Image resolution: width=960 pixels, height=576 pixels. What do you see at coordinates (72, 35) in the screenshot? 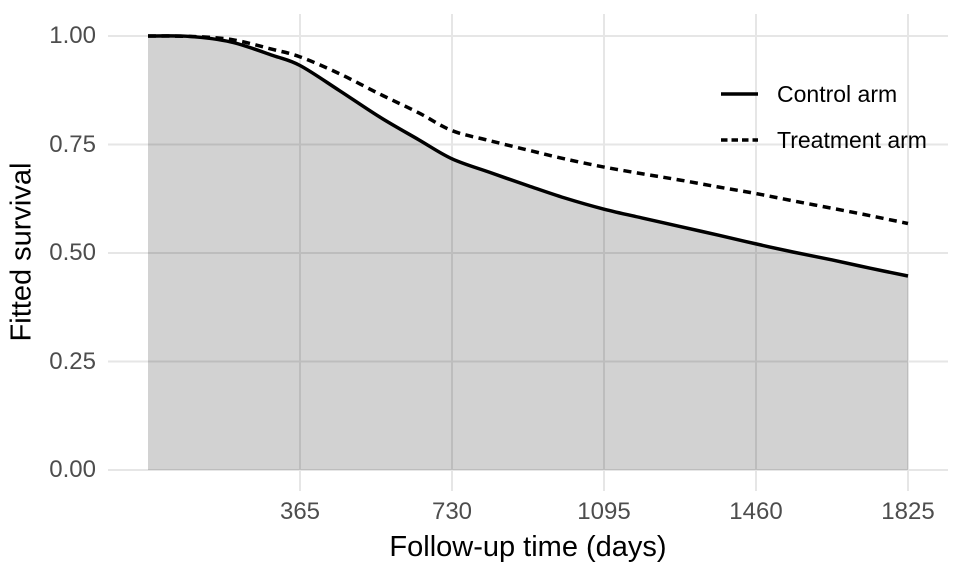
I see `y-tick-label: 1.00` at bounding box center [72, 35].